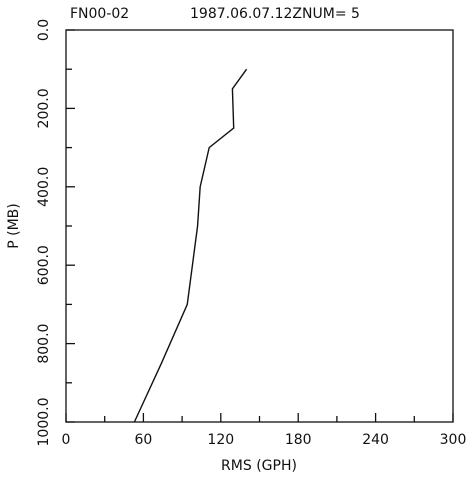  What do you see at coordinates (44, 187) in the screenshot?
I see `y-tick-label: 400.0` at bounding box center [44, 187].